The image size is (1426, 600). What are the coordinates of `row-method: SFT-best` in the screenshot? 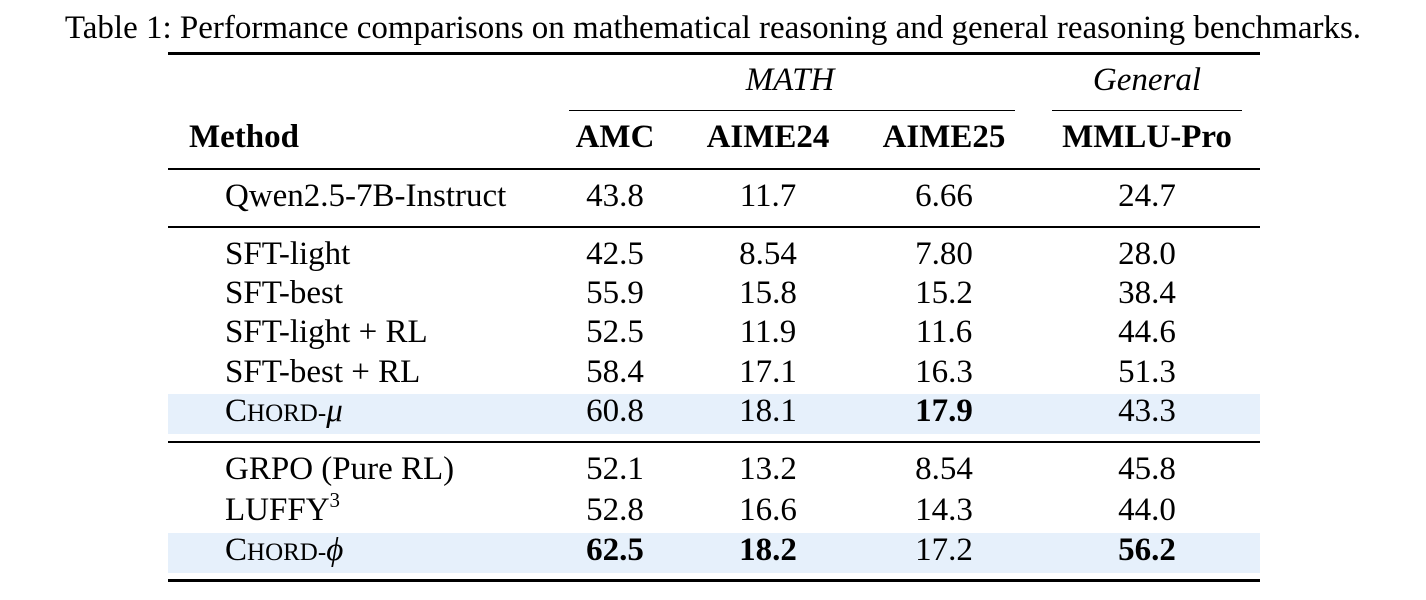 It's located at (284, 293).